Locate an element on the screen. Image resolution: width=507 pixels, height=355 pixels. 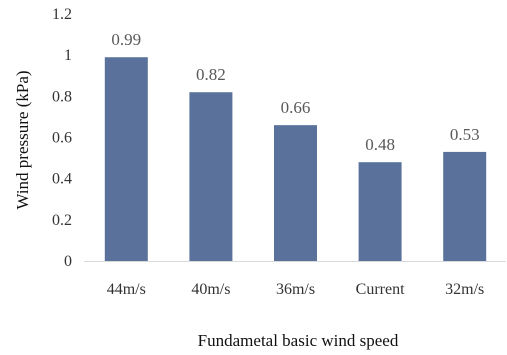
y-tick-label: 0.2 is located at coordinates (62, 220).